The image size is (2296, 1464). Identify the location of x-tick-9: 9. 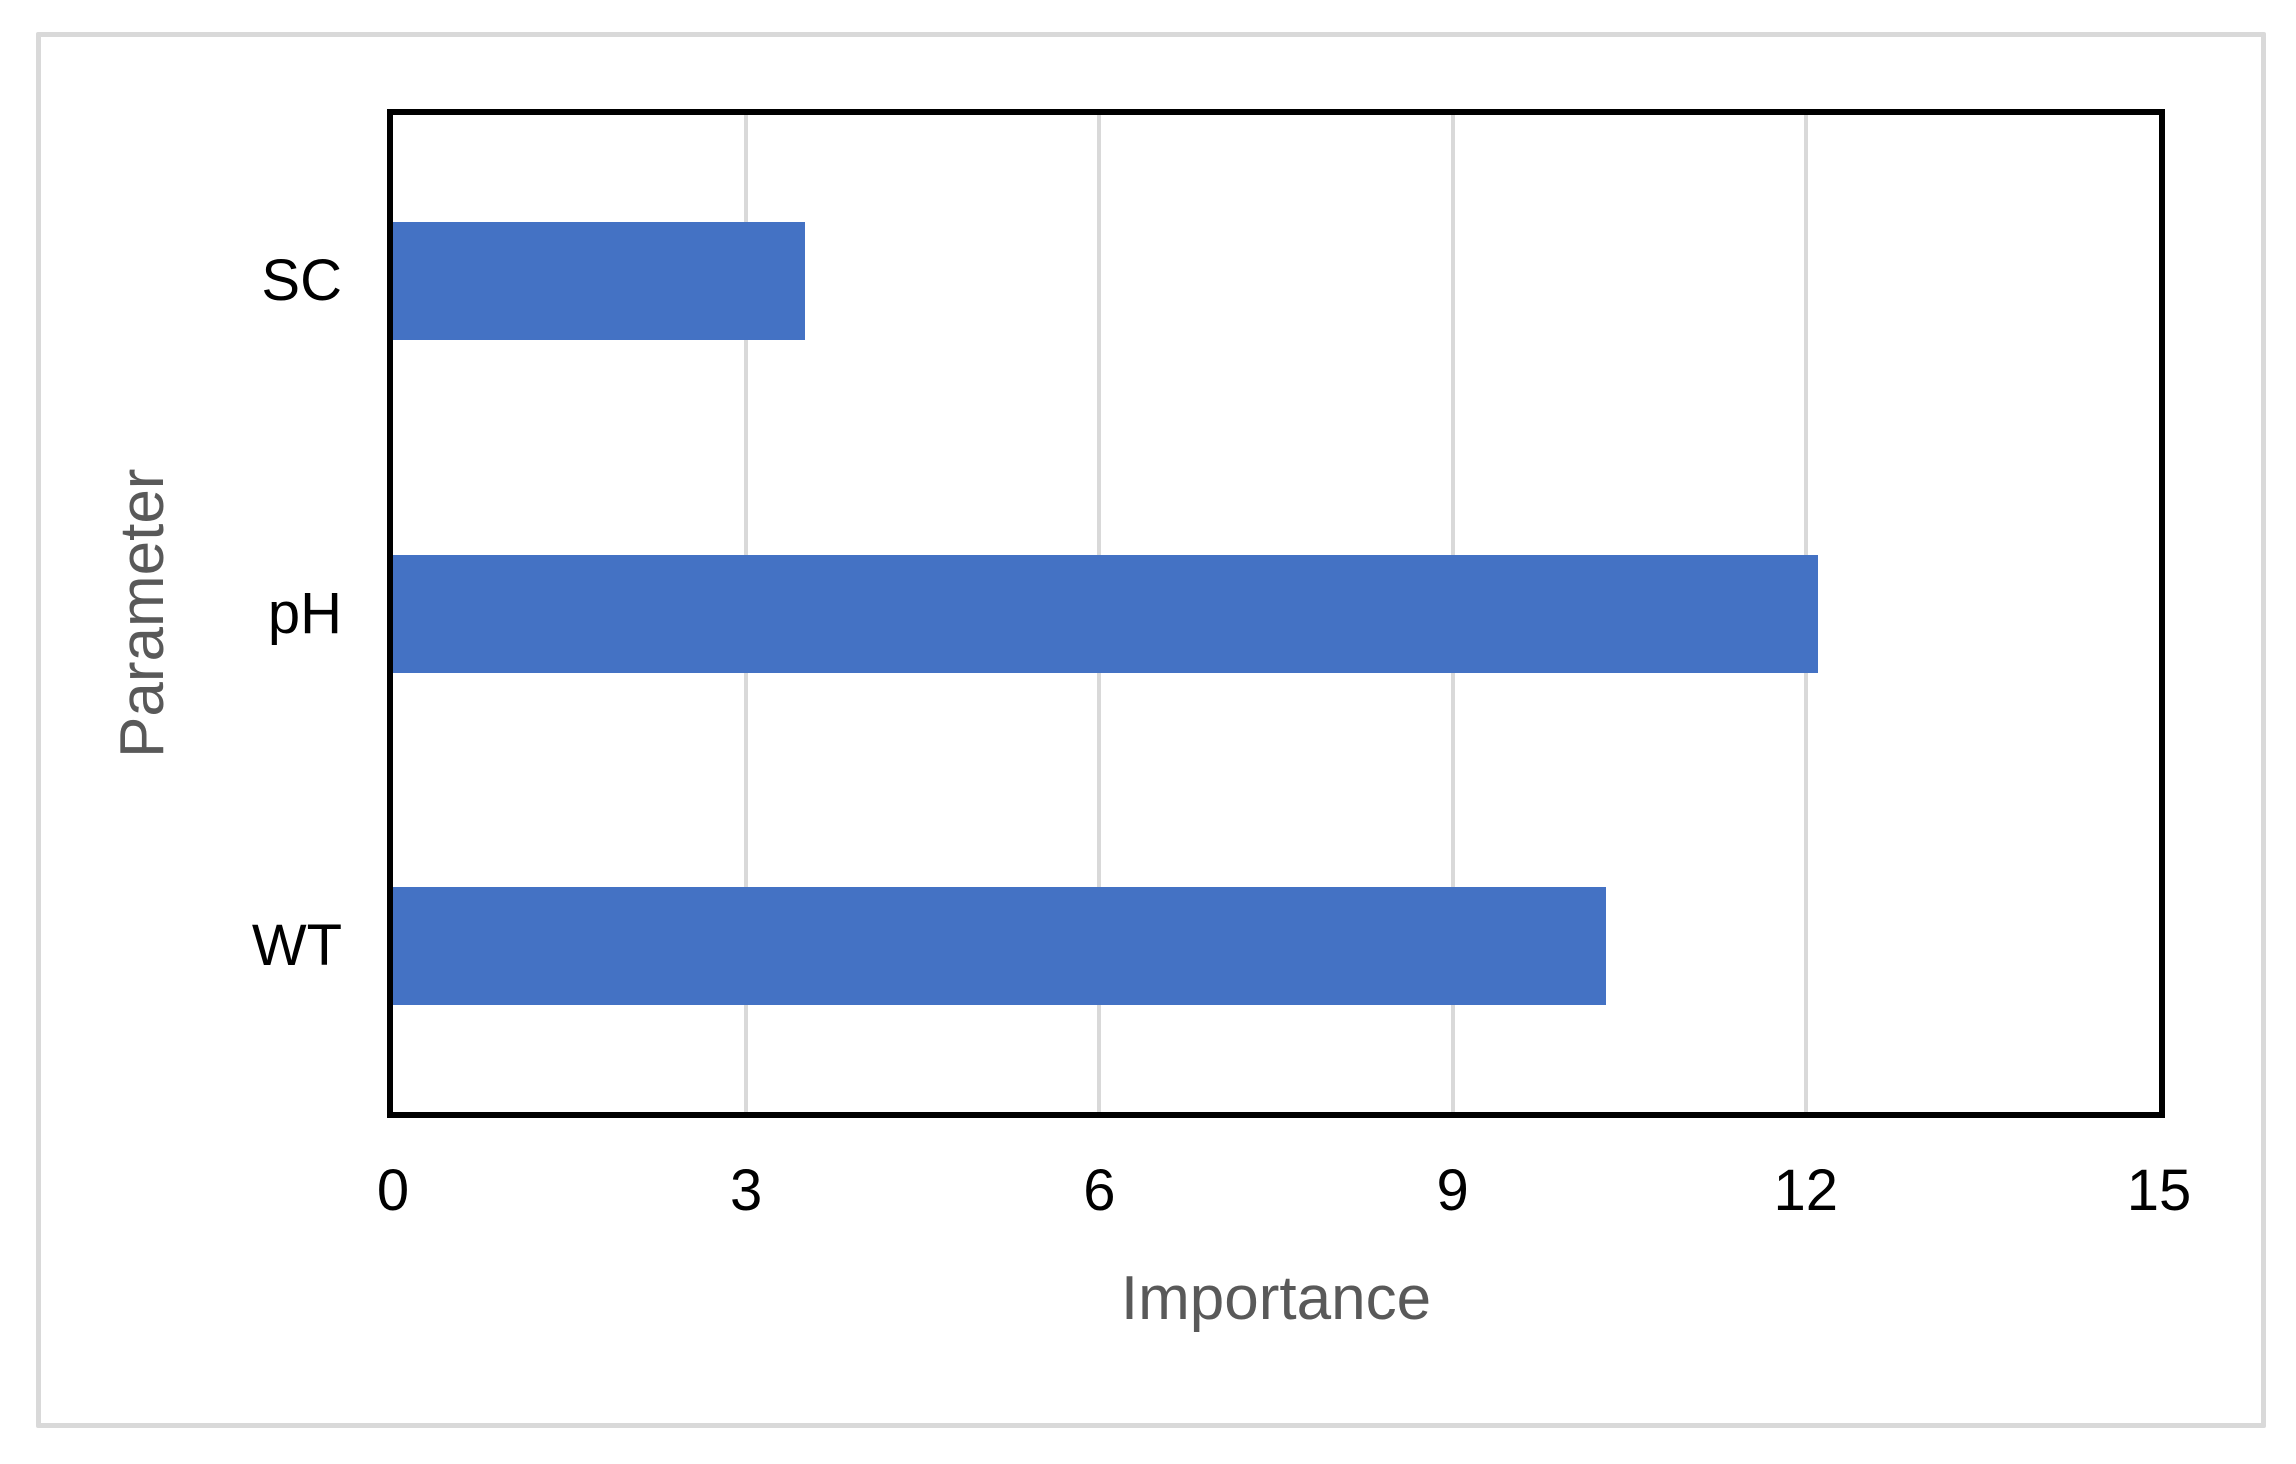
(1452, 1190).